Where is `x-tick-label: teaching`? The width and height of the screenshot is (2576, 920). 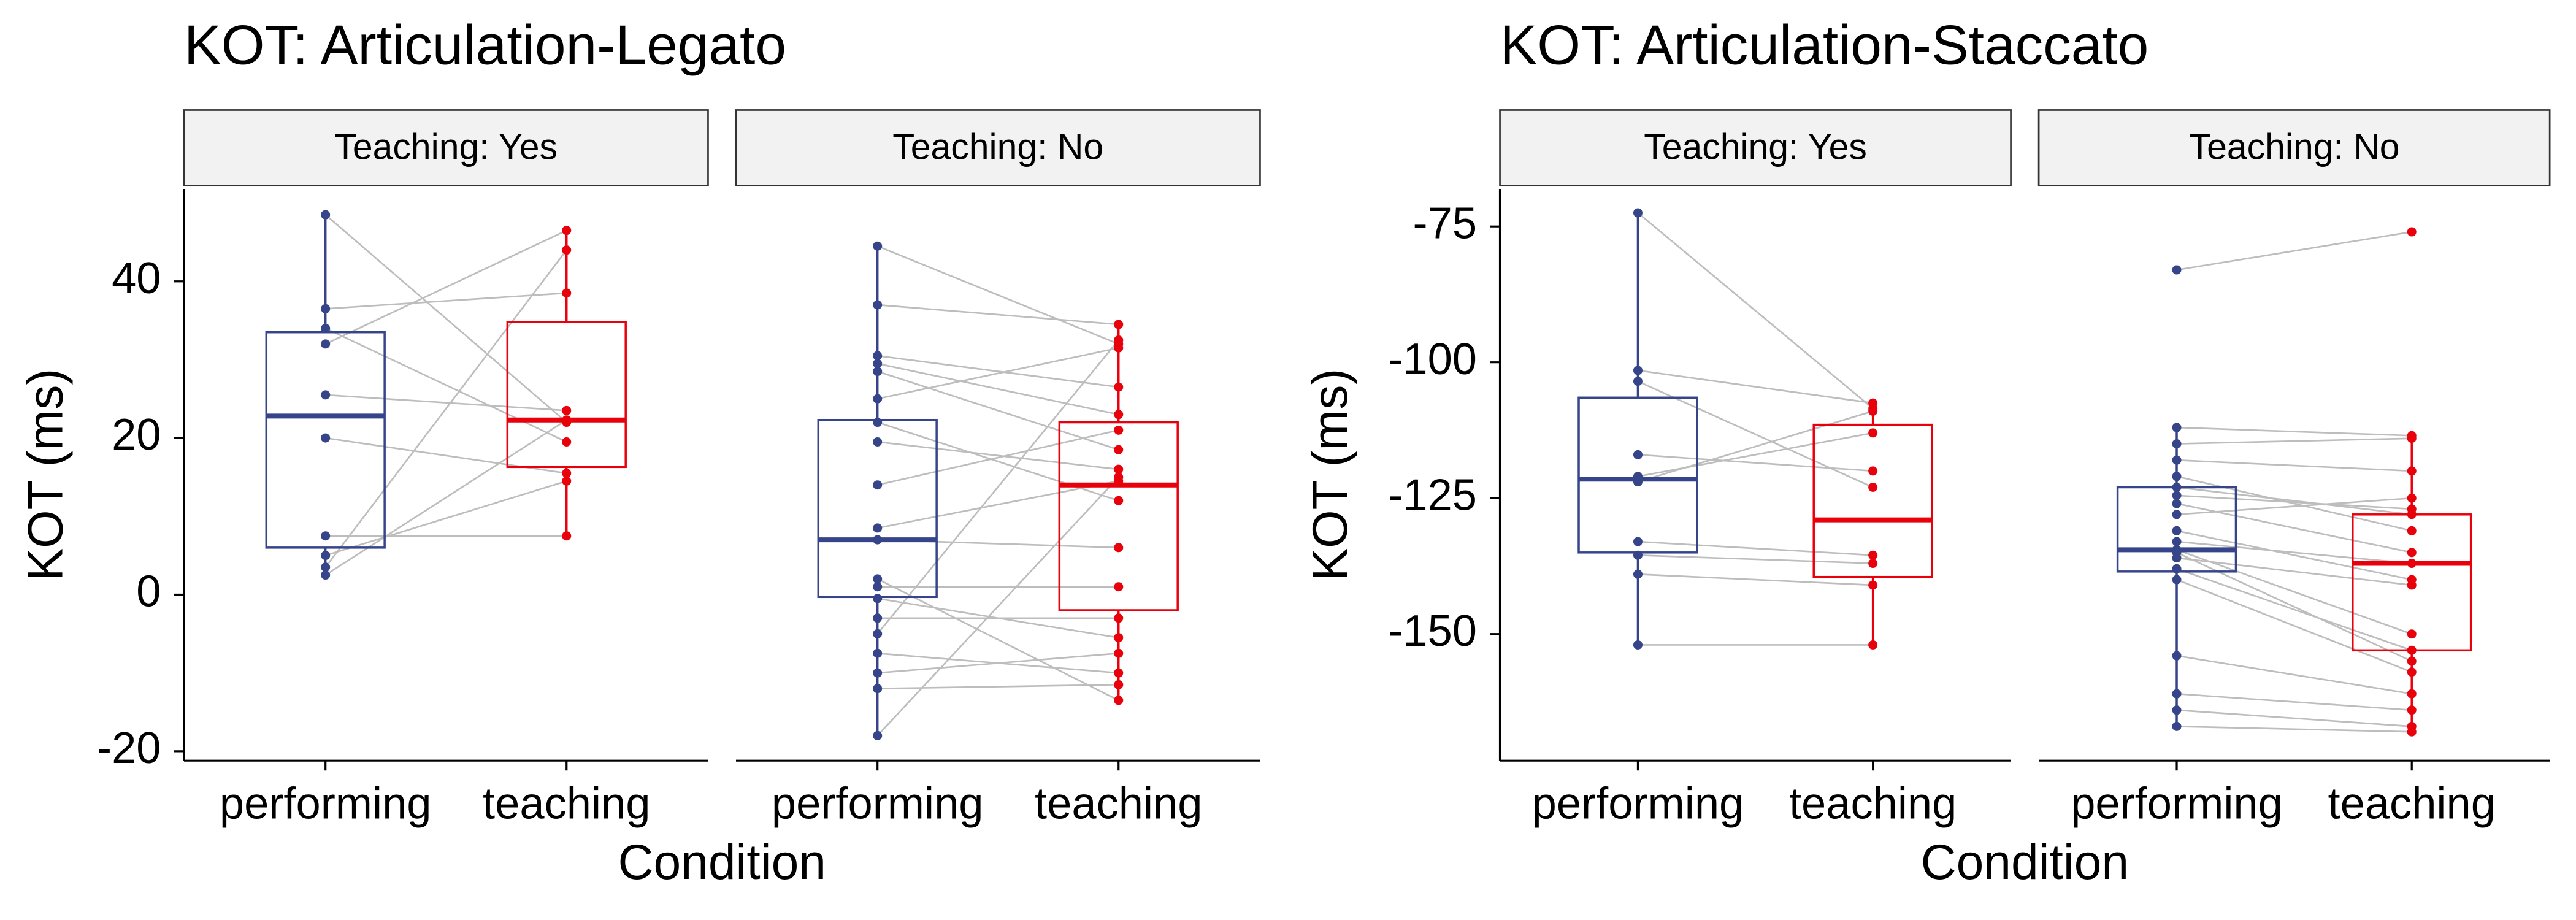
x-tick-label: teaching is located at coordinates (2412, 803).